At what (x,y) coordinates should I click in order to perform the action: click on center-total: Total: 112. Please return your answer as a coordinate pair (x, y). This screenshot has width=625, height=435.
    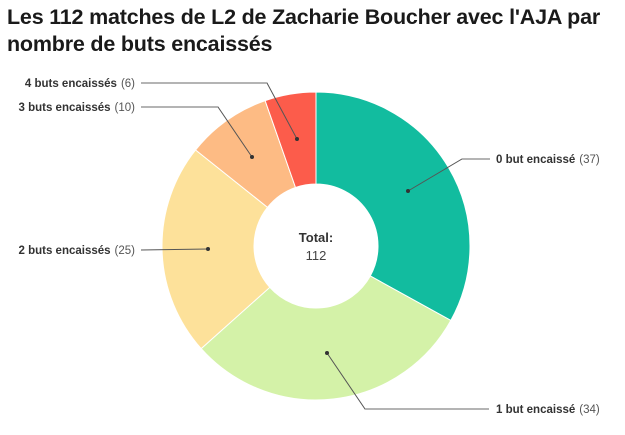
    Looking at the image, I should click on (316, 246).